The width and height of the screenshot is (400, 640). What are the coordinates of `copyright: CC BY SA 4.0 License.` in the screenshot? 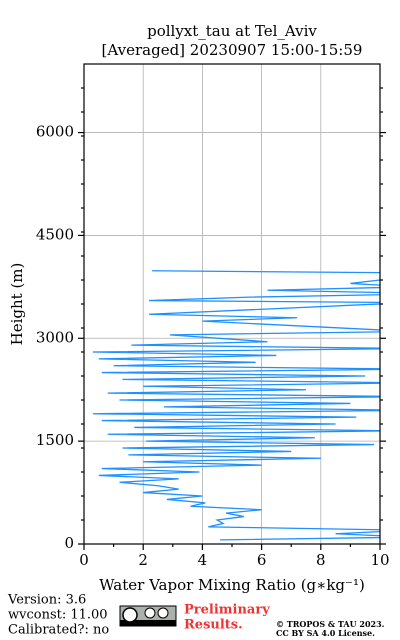 It's located at (325, 633).